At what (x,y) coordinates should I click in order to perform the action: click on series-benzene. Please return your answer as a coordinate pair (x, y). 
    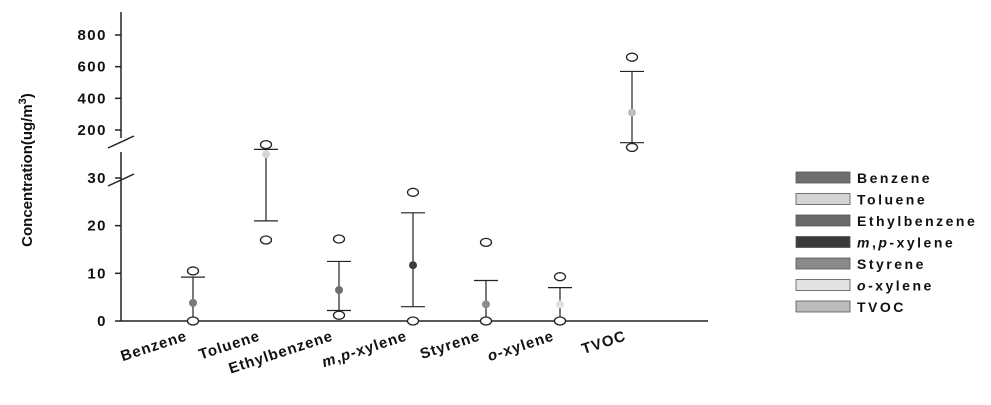
    Looking at the image, I should click on (193, 296).